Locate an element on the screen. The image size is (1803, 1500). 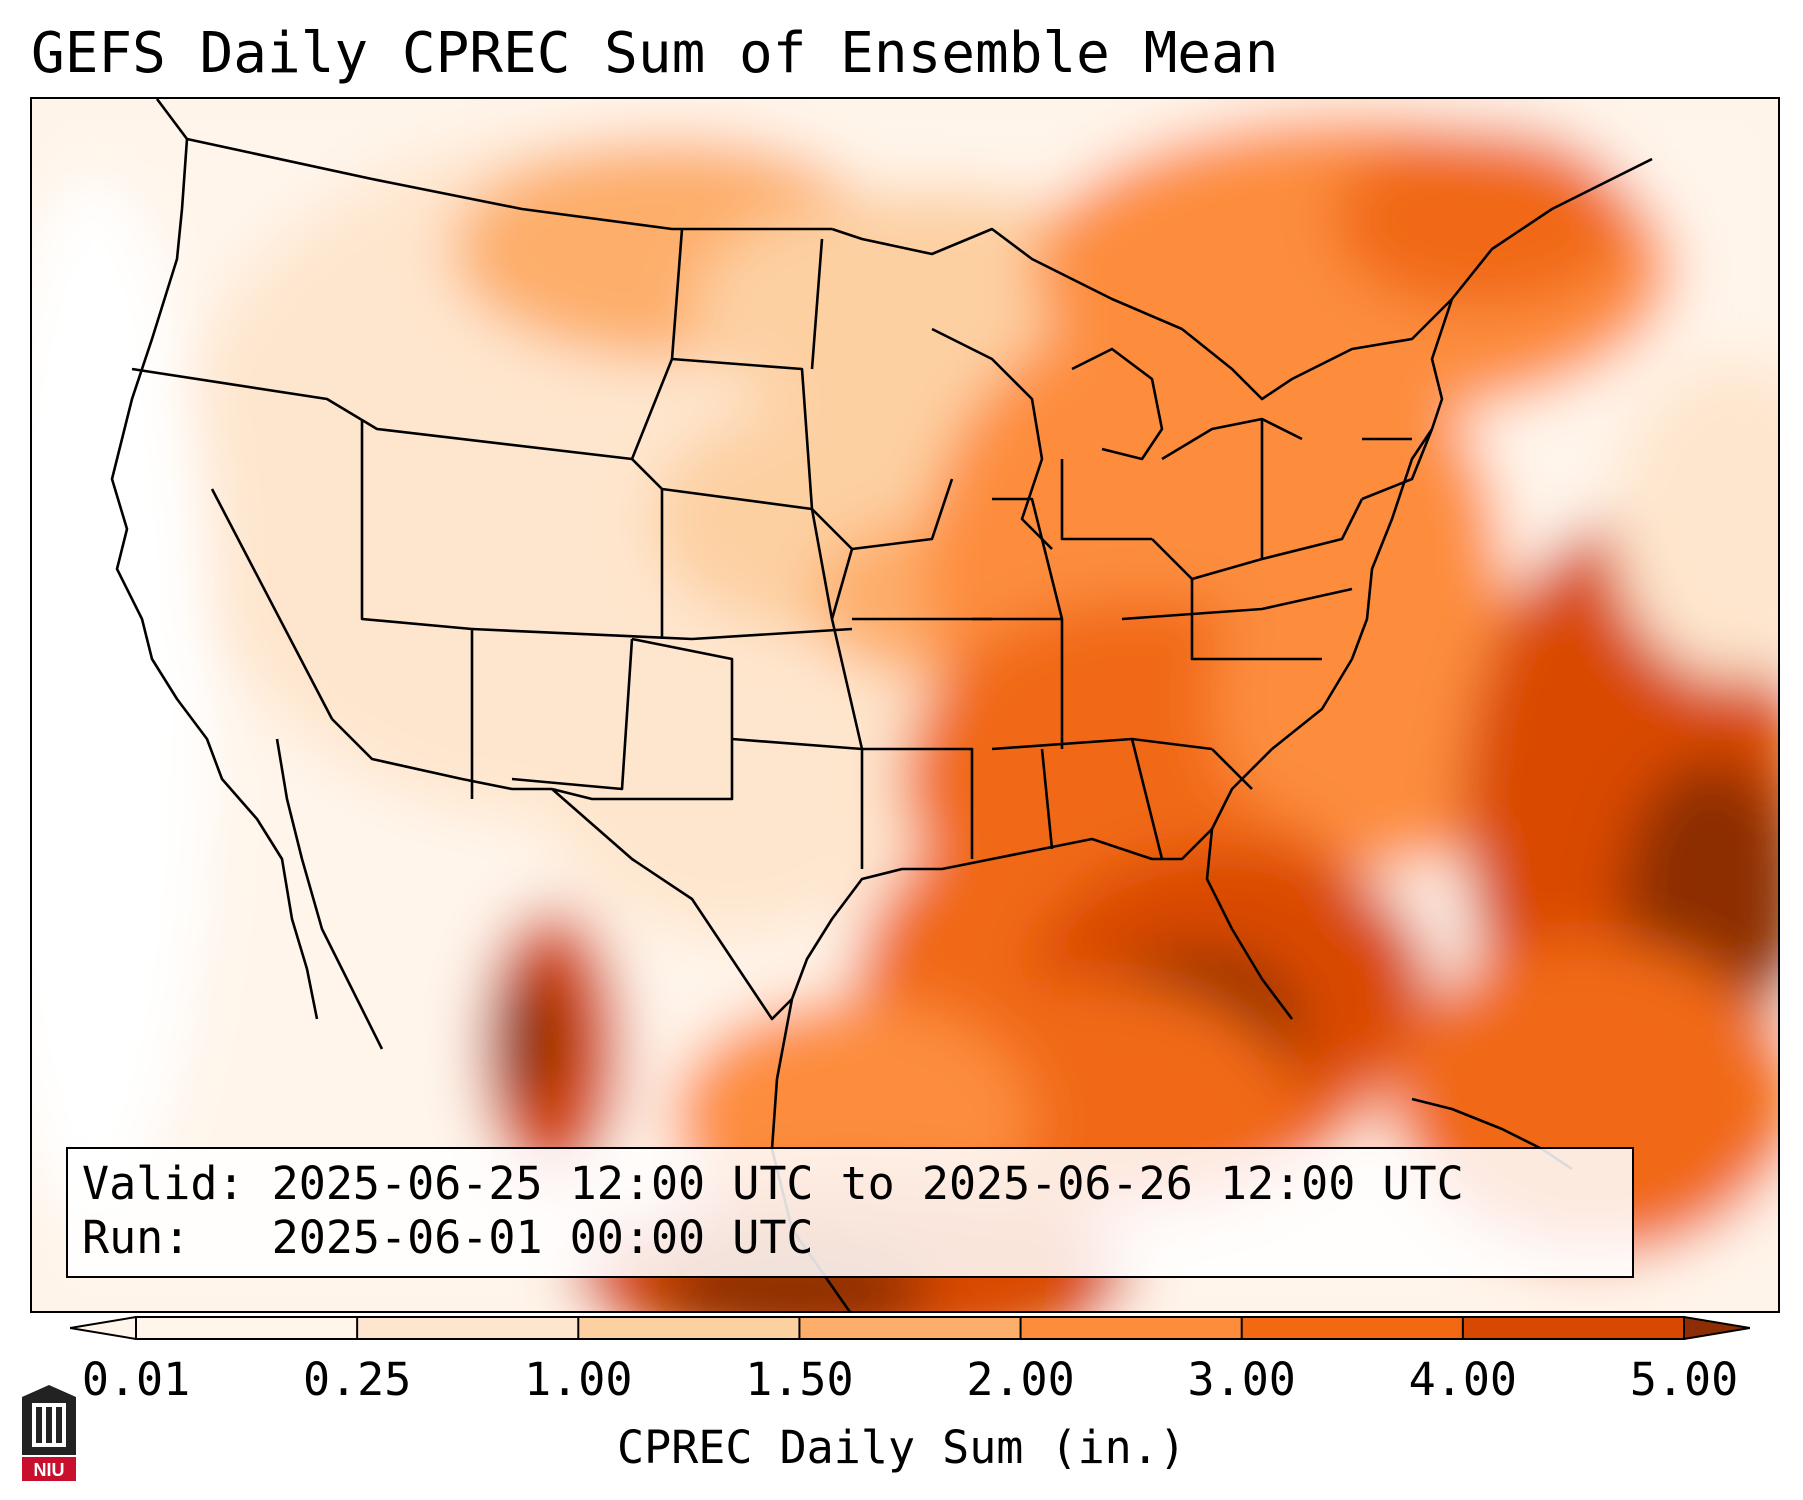
niu-logo-text: NIU is located at coordinates (49, 1470).